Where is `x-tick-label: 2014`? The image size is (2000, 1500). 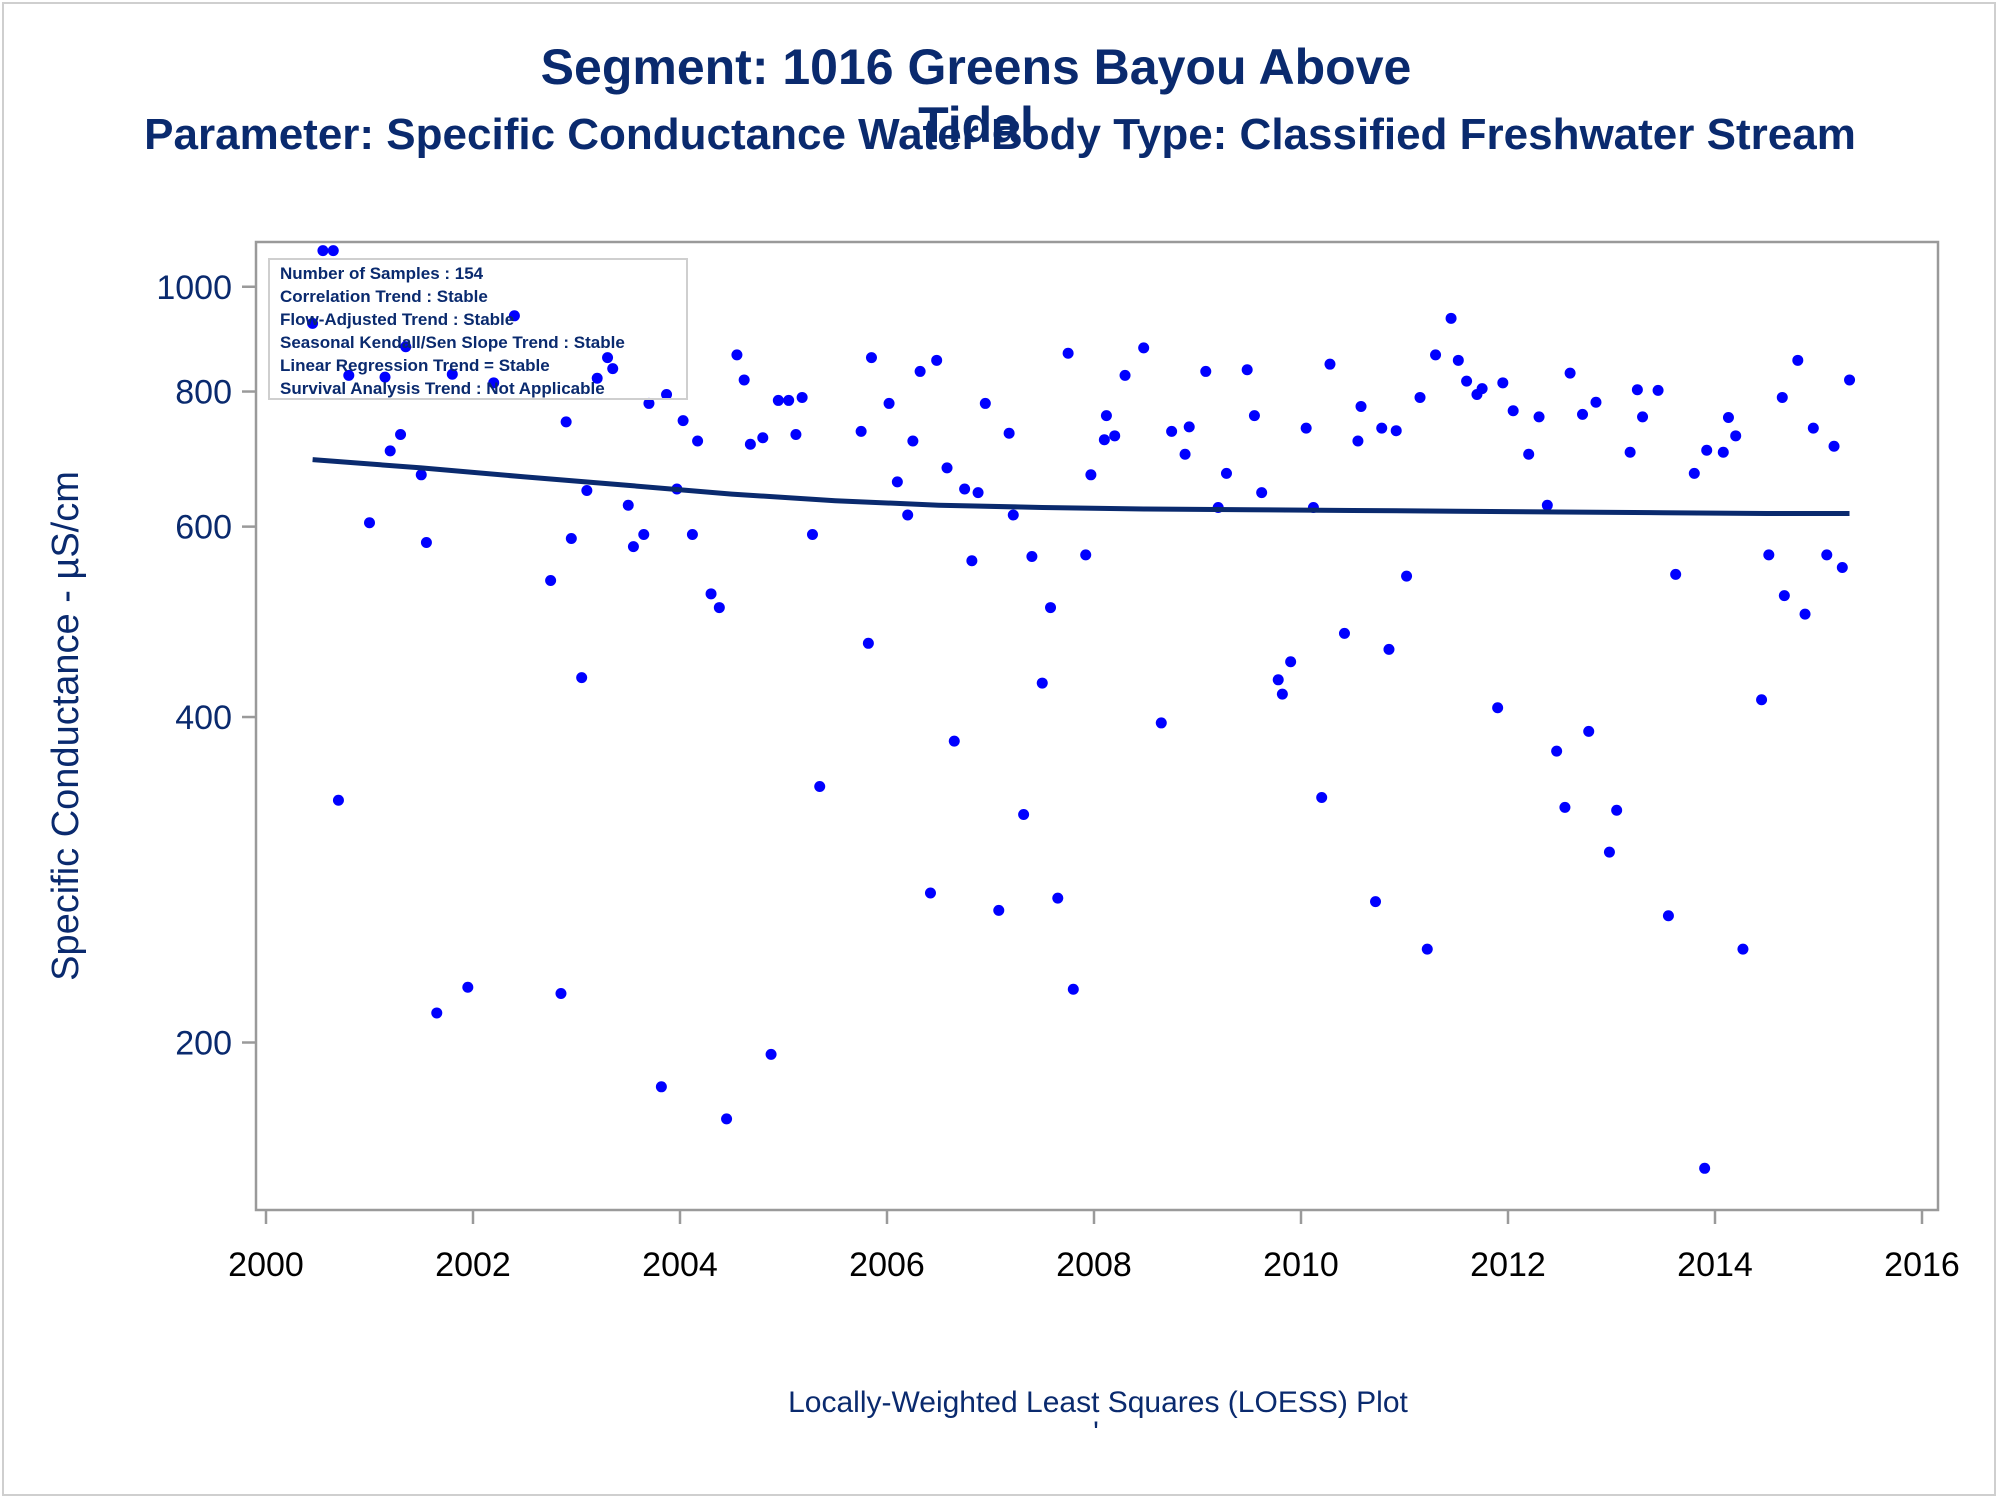 x-tick-label: 2014 is located at coordinates (1715, 1265).